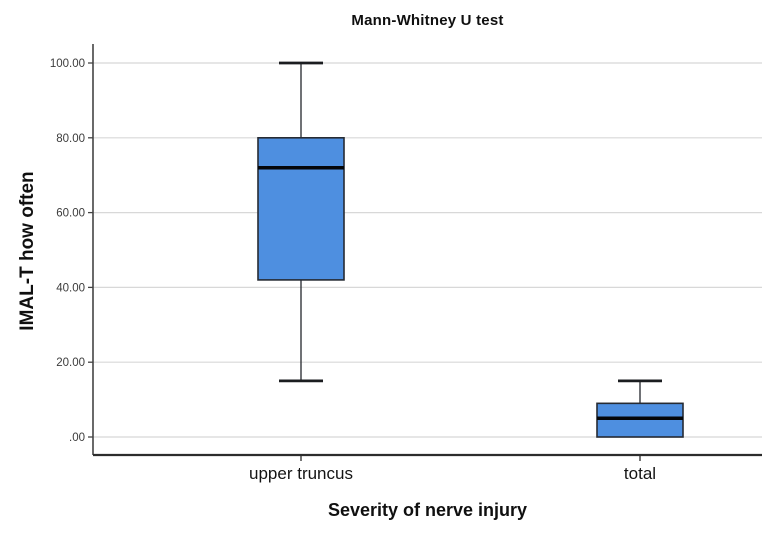 Image resolution: width=773 pixels, height=540 pixels. Describe the element at coordinates (70, 288) in the screenshot. I see `y-tick-label: 40.00` at that location.